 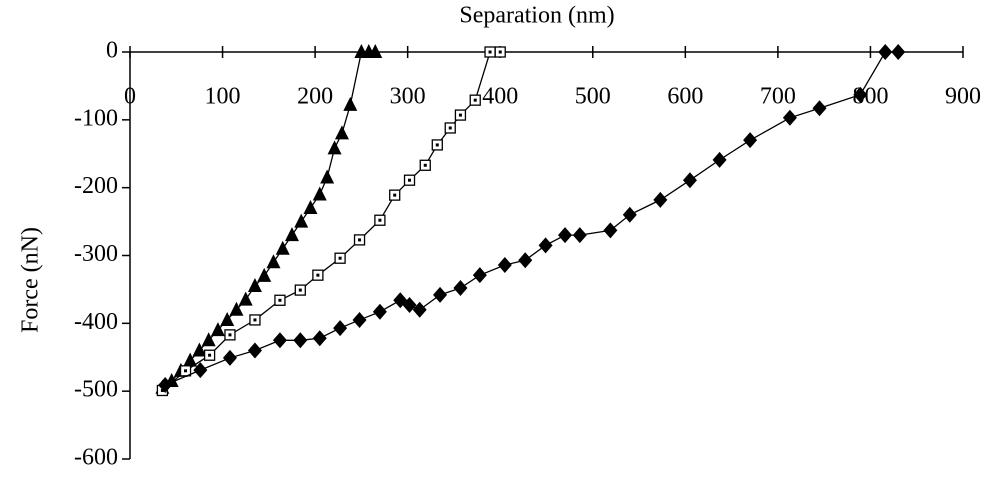 I want to click on chart-title: Separation (nm), so click(x=536, y=16).